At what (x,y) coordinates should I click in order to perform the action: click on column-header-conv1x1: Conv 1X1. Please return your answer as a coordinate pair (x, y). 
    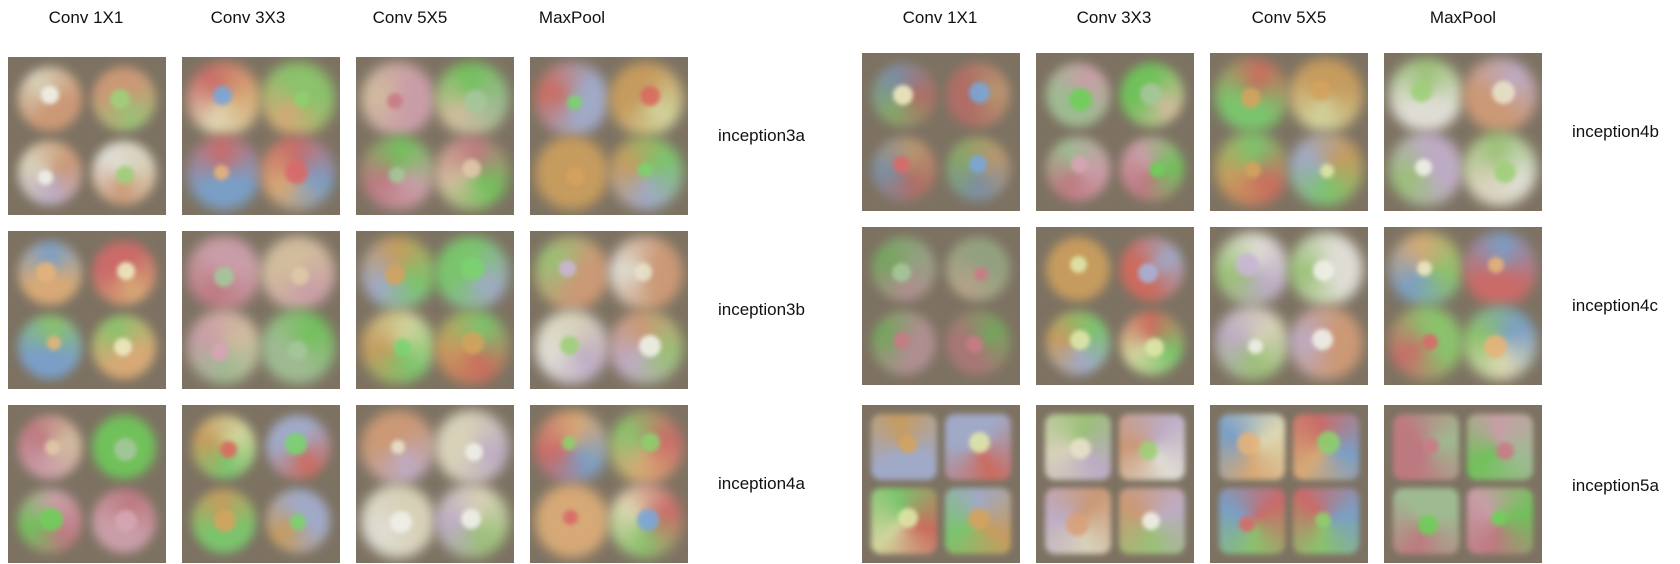
    Looking at the image, I should click on (86, 17).